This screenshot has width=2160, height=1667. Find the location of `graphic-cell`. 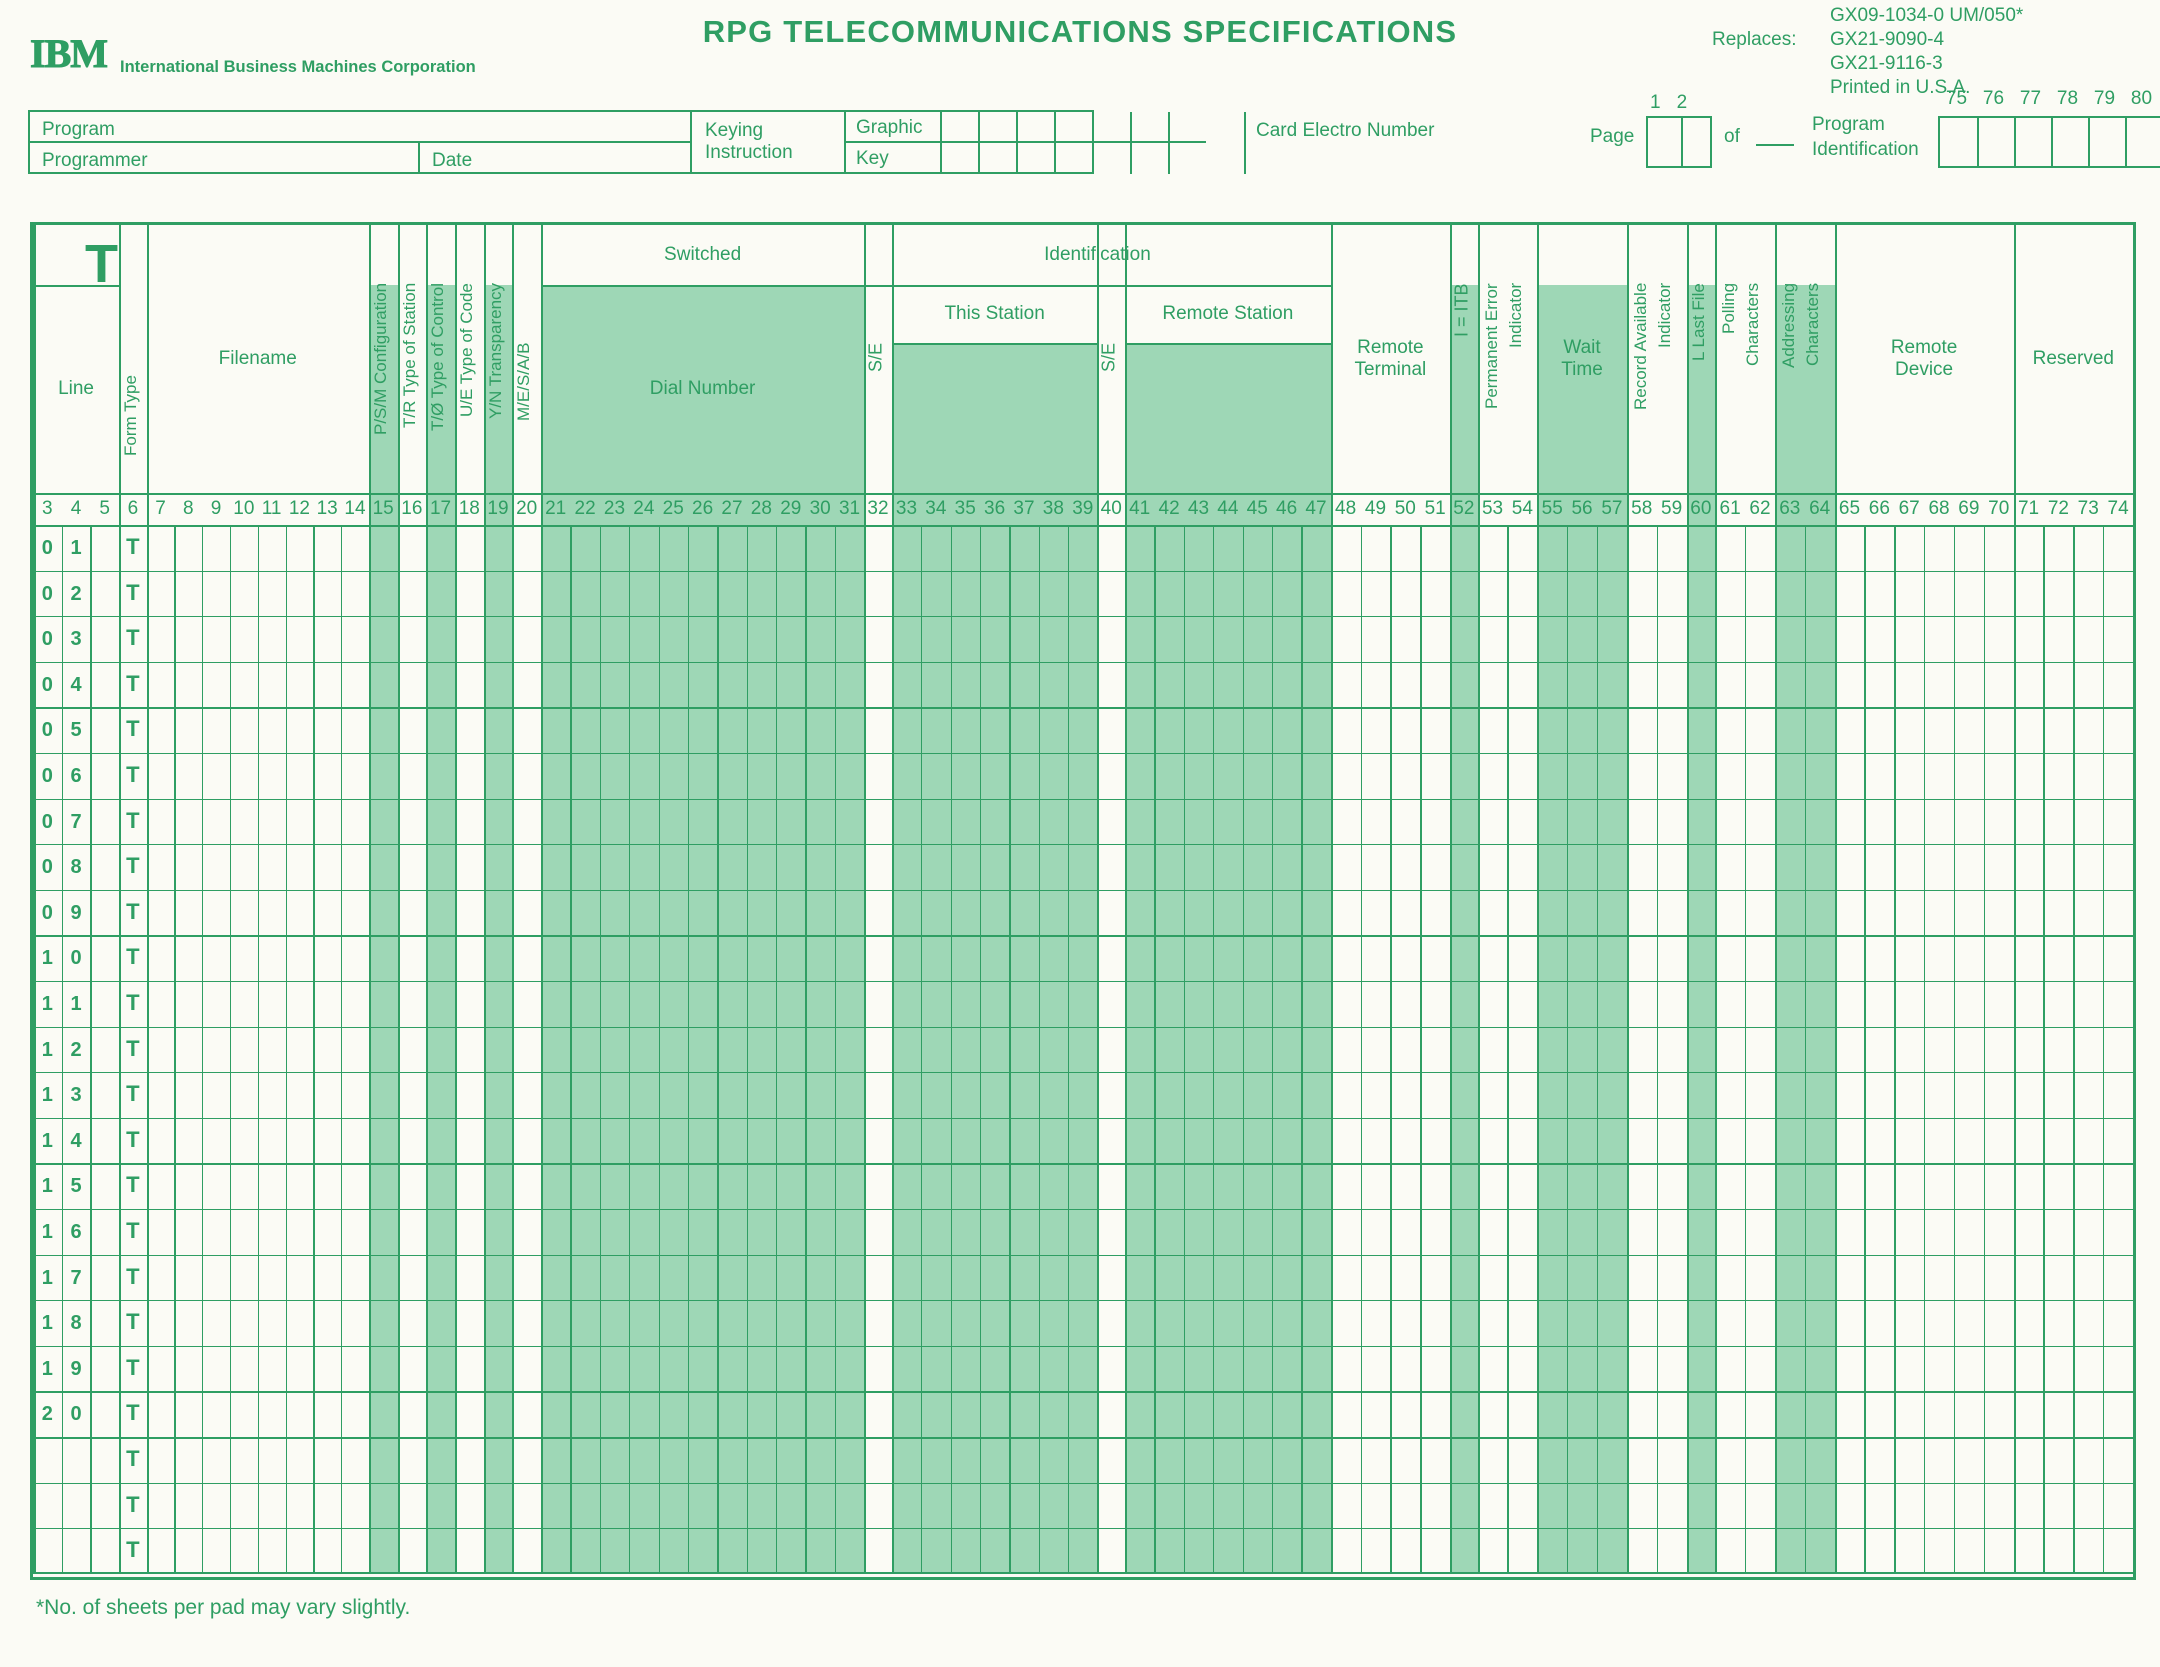

graphic-cell is located at coordinates (997, 127).